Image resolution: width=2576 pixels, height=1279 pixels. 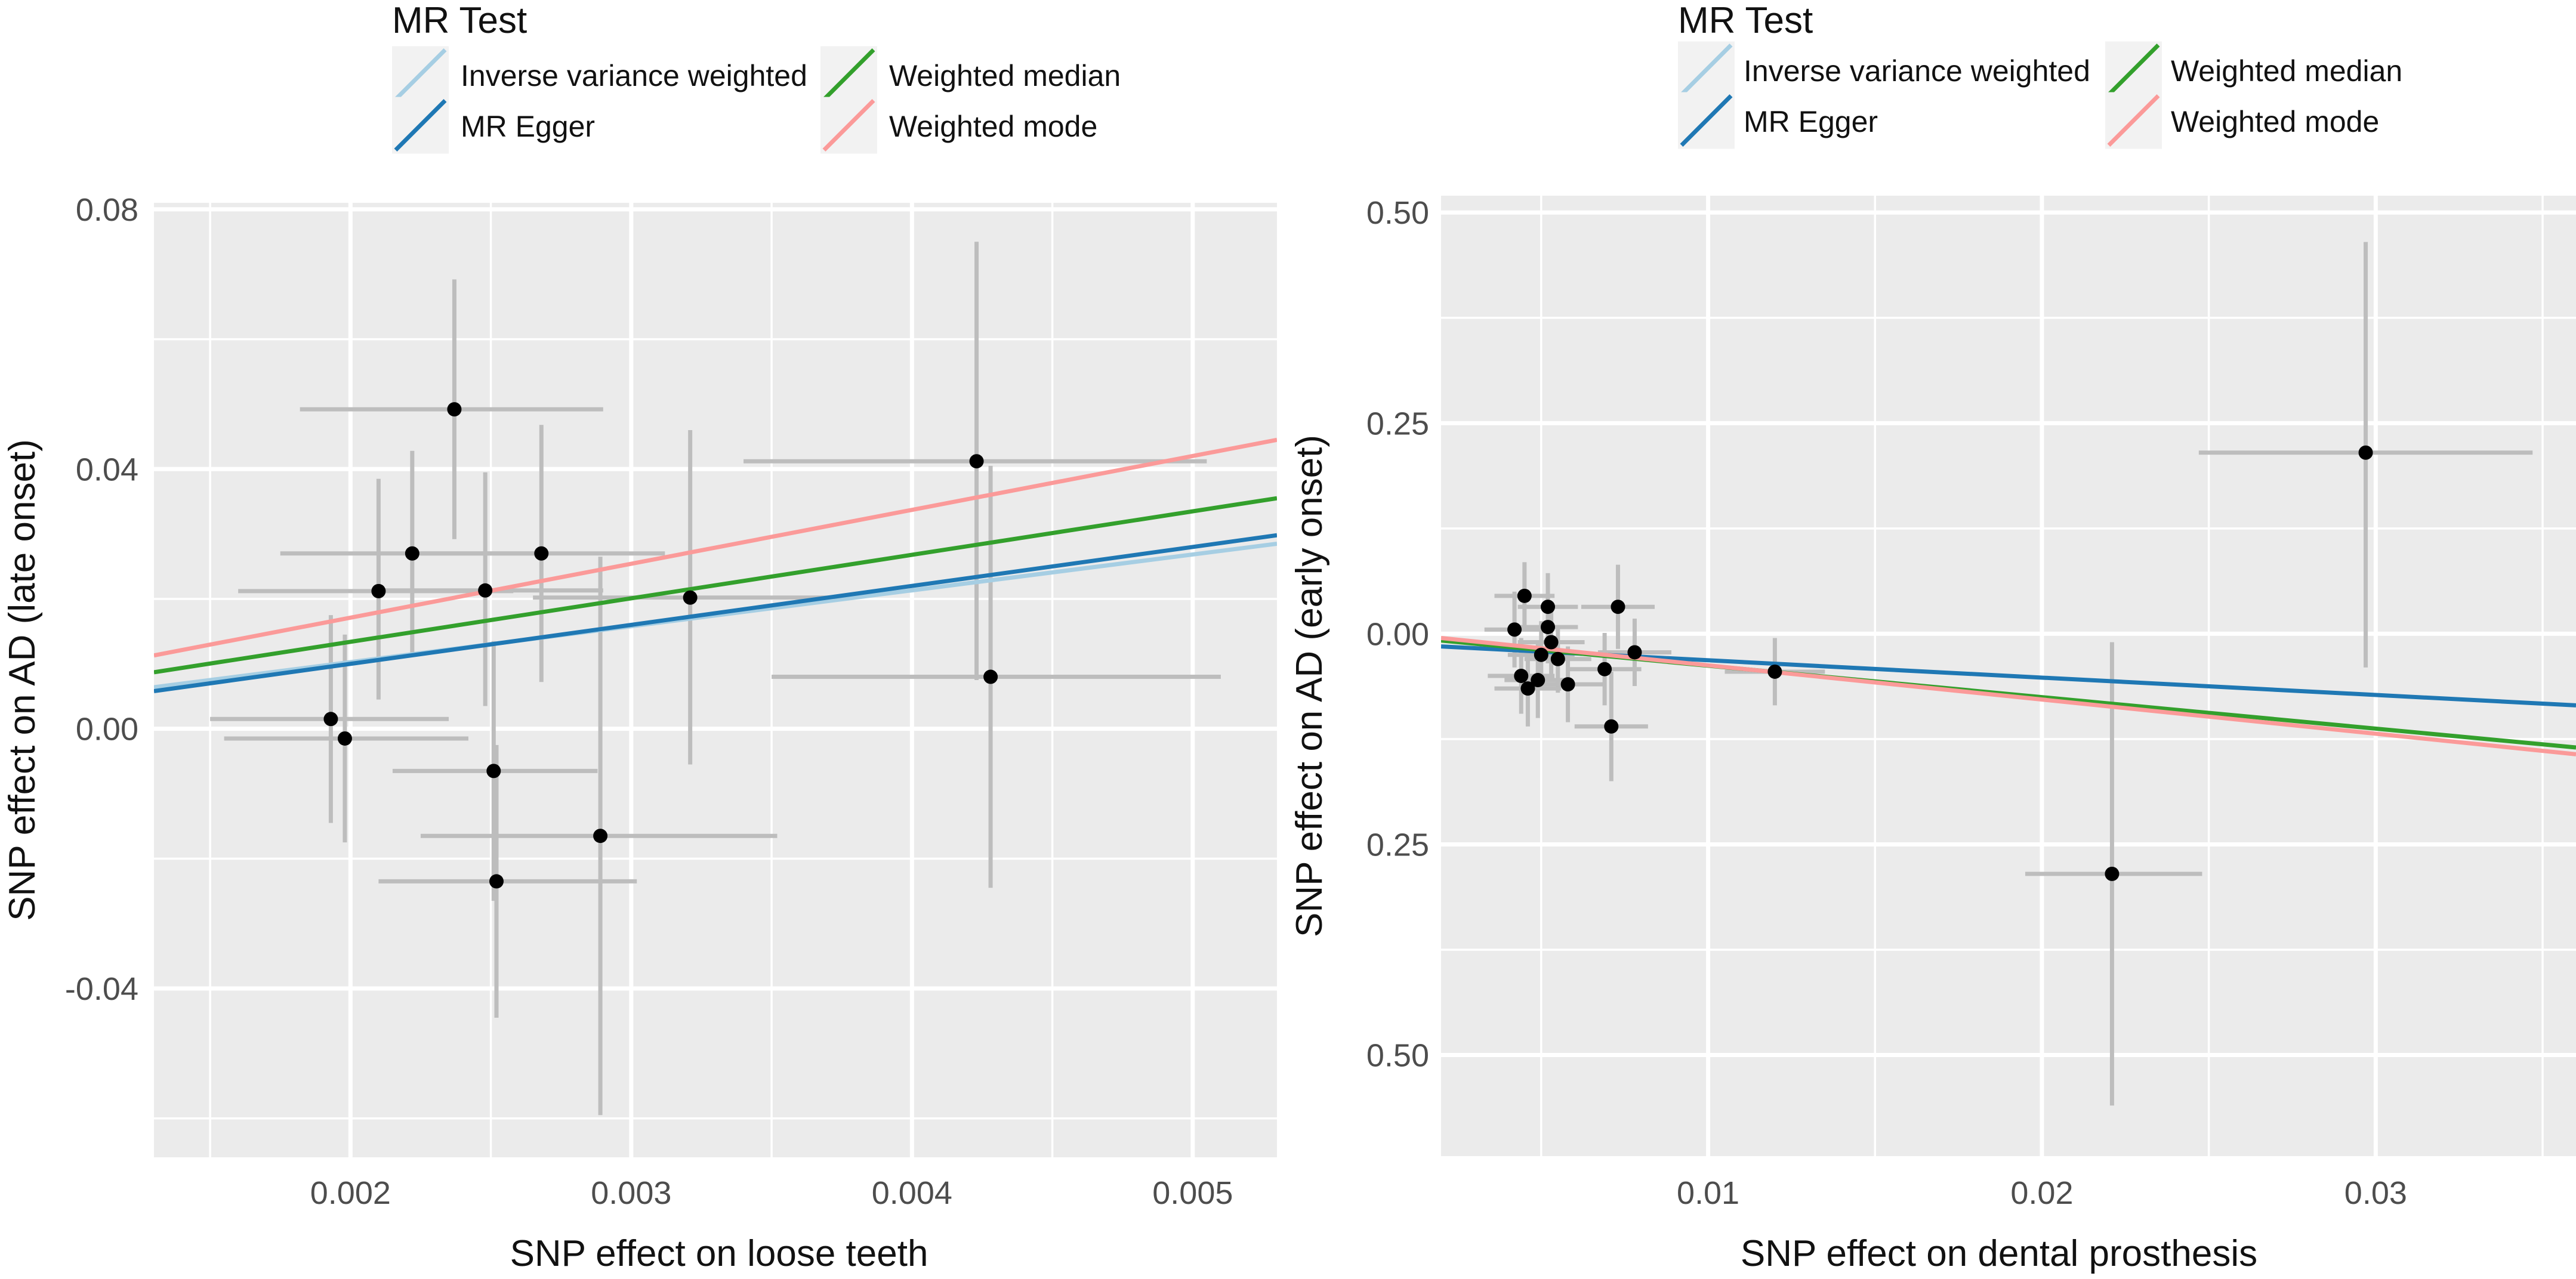 I want to click on x-tick-label: 0.01, so click(x=1708, y=1193).